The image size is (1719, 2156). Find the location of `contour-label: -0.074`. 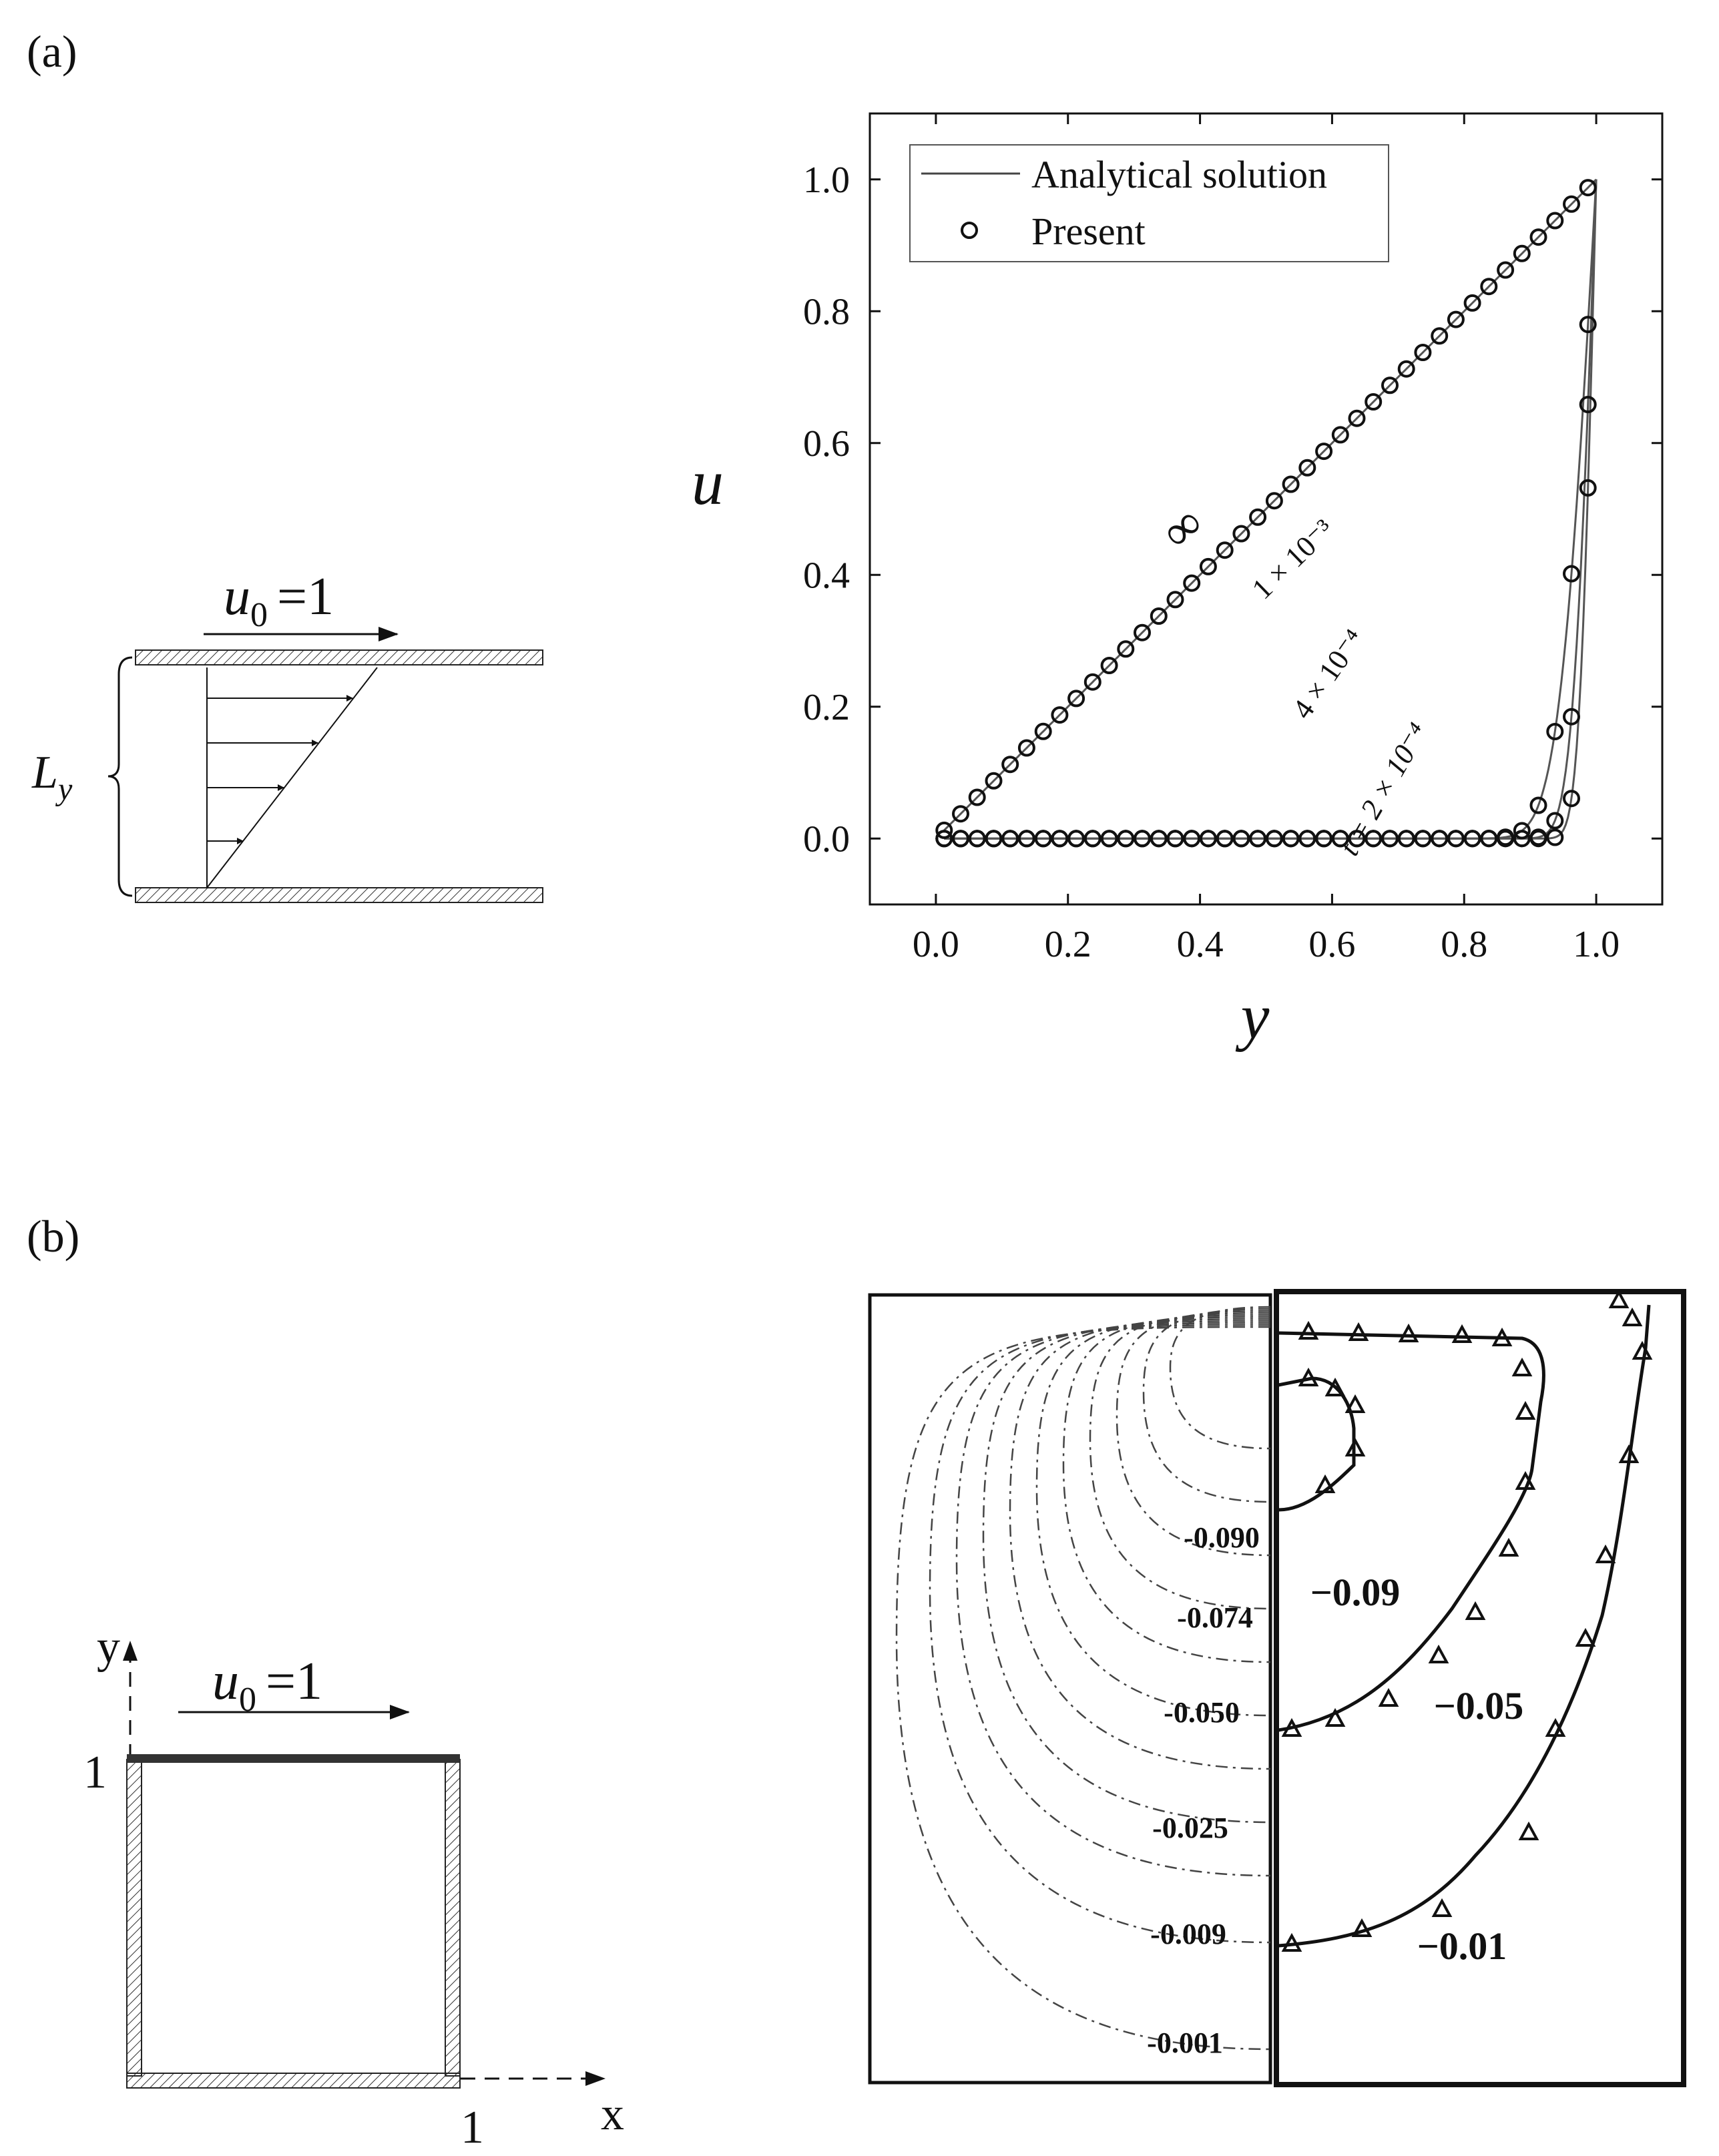

contour-label: -0.074 is located at coordinates (1215, 1618).